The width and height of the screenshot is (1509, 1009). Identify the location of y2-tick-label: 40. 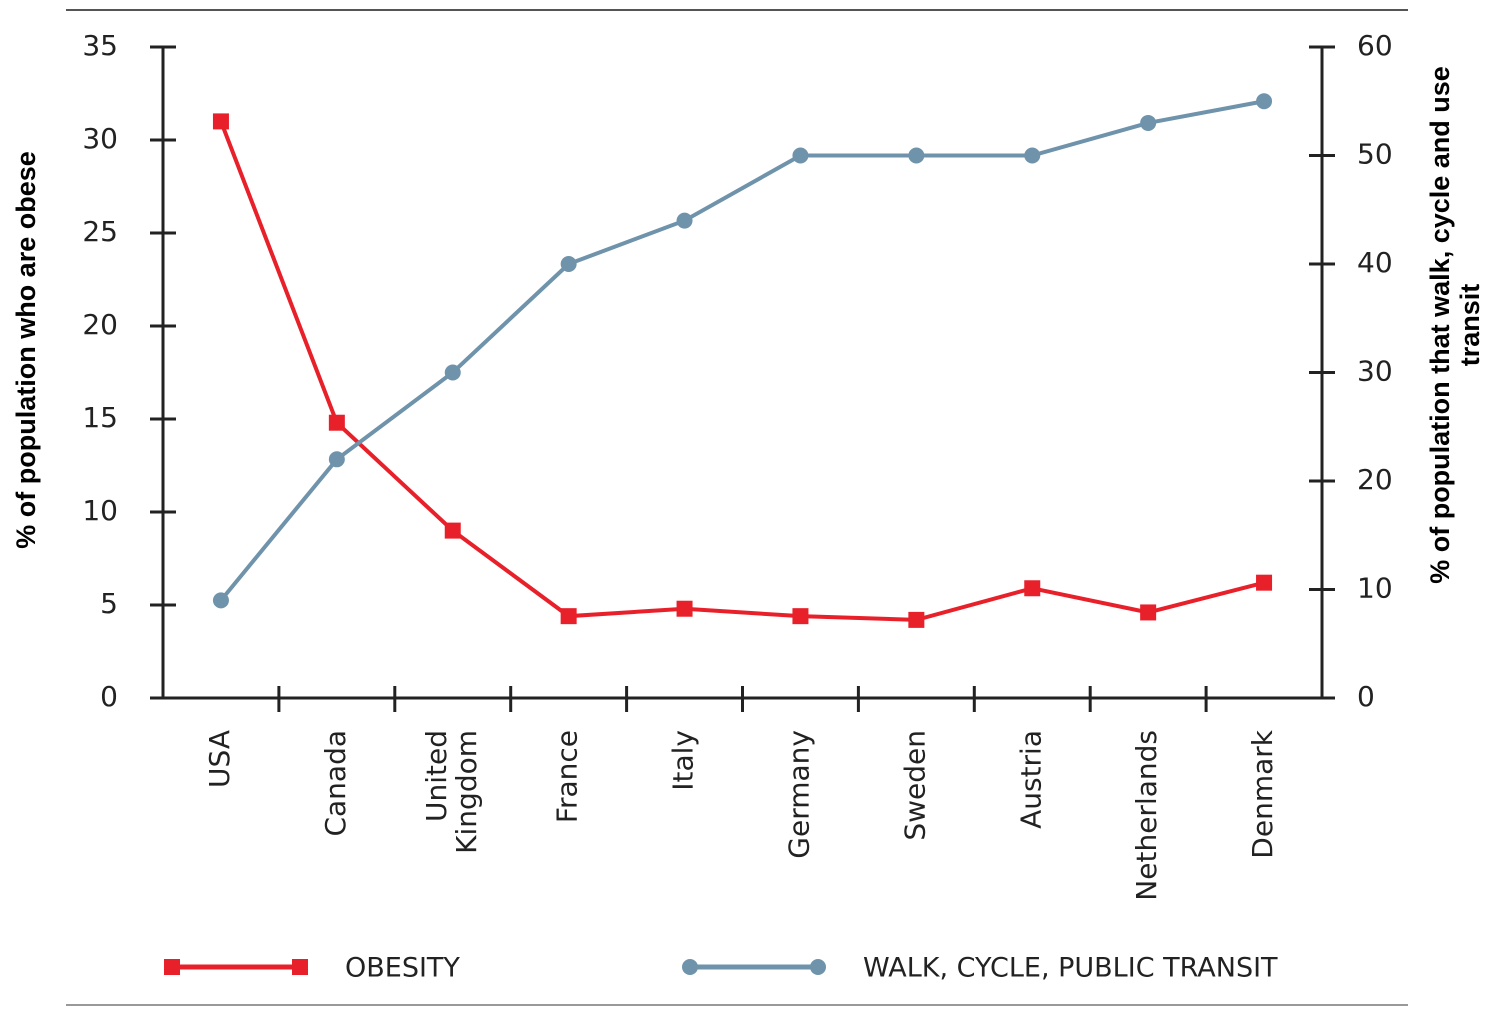
(1375, 262).